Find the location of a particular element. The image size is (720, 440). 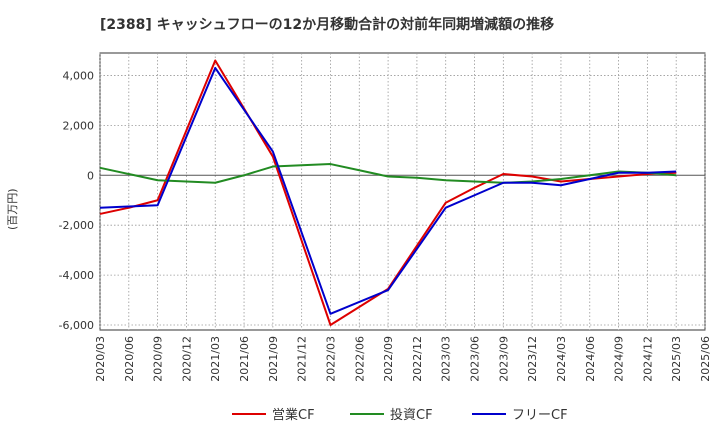

x-tick-label: 2022/06 is located at coordinates (359, 359).